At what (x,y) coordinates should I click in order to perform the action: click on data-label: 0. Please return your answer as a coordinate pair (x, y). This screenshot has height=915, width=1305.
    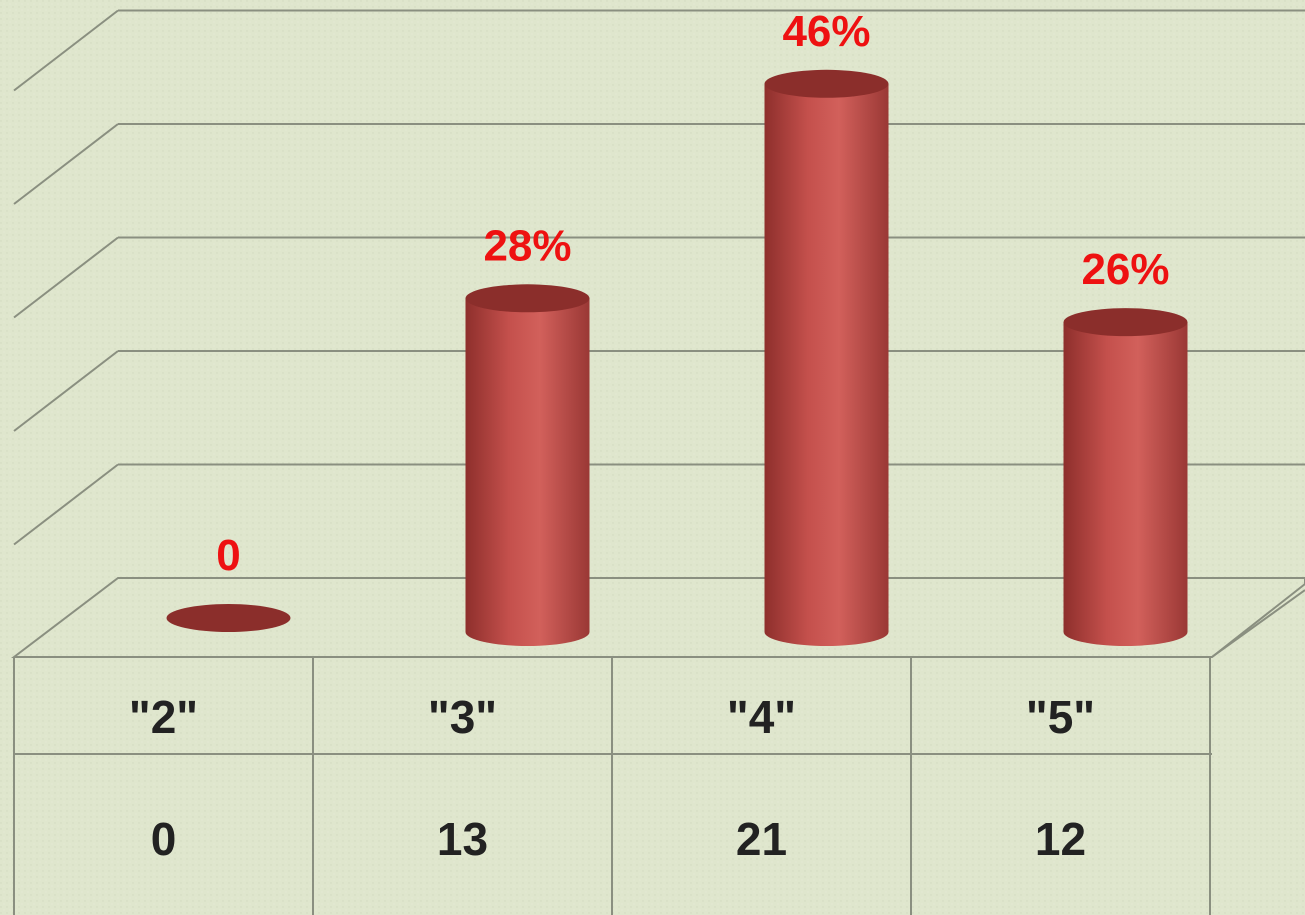
    Looking at the image, I should click on (228, 555).